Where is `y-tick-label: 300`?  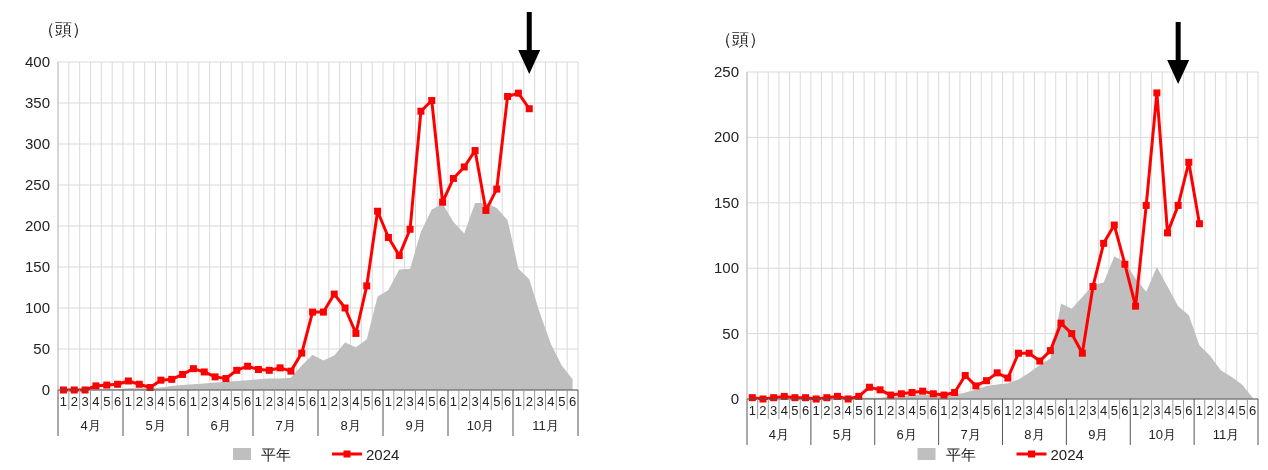
y-tick-label: 300 is located at coordinates (37, 143).